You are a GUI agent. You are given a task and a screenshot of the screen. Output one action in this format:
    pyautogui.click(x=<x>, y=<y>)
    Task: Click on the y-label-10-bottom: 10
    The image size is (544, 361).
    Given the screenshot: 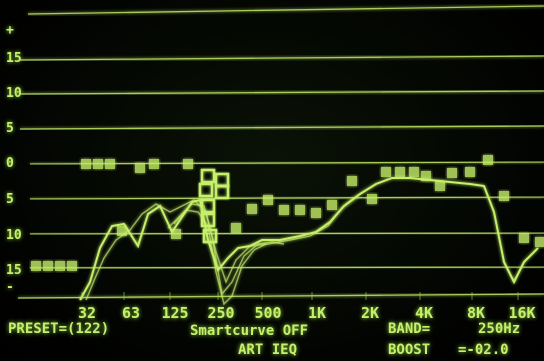 What is the action you would take?
    pyautogui.click(x=14, y=235)
    